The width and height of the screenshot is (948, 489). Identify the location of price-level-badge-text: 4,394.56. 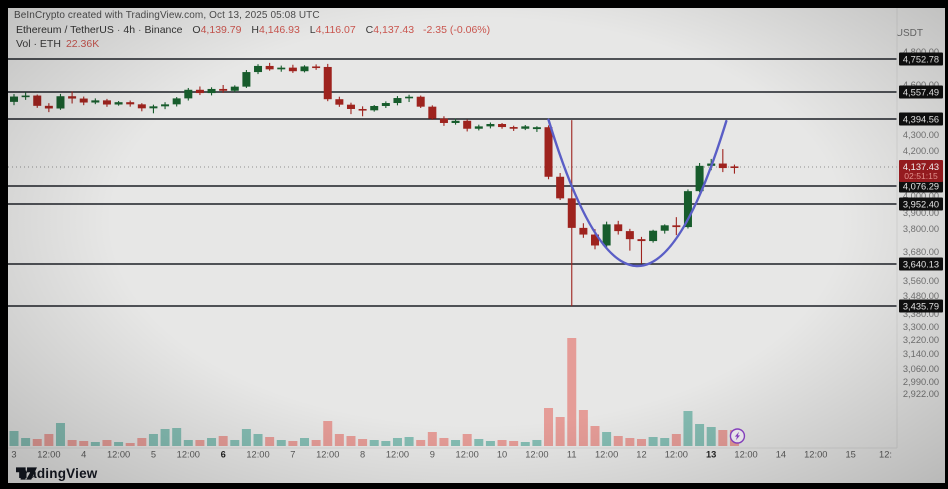
(921, 119).